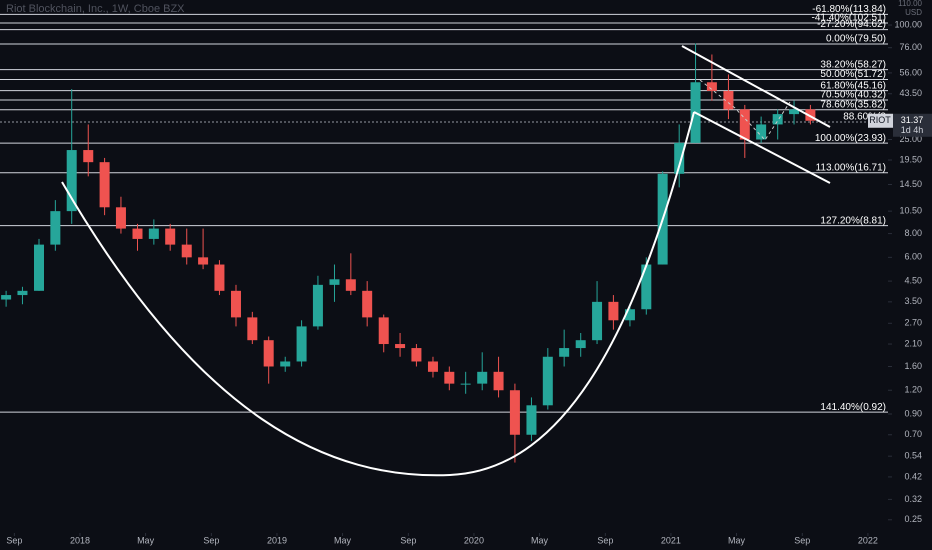 The height and width of the screenshot is (550, 932). Describe the element at coordinates (856, 39) in the screenshot. I see `fib-label: 0.00%(79.50)` at that location.